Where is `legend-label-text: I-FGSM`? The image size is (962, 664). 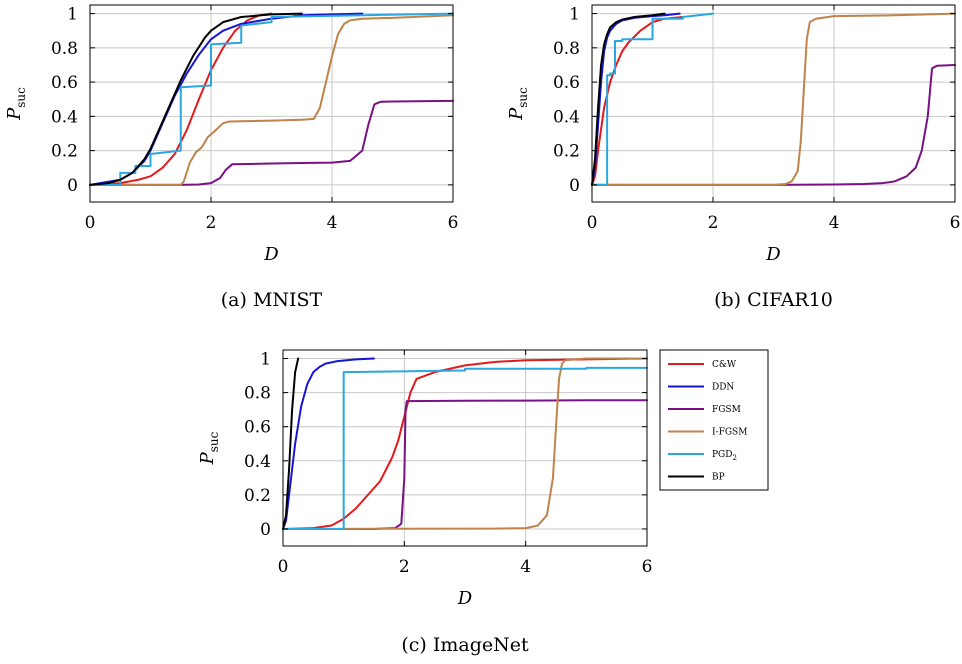
legend-label-text: I-FGSM is located at coordinates (729, 433).